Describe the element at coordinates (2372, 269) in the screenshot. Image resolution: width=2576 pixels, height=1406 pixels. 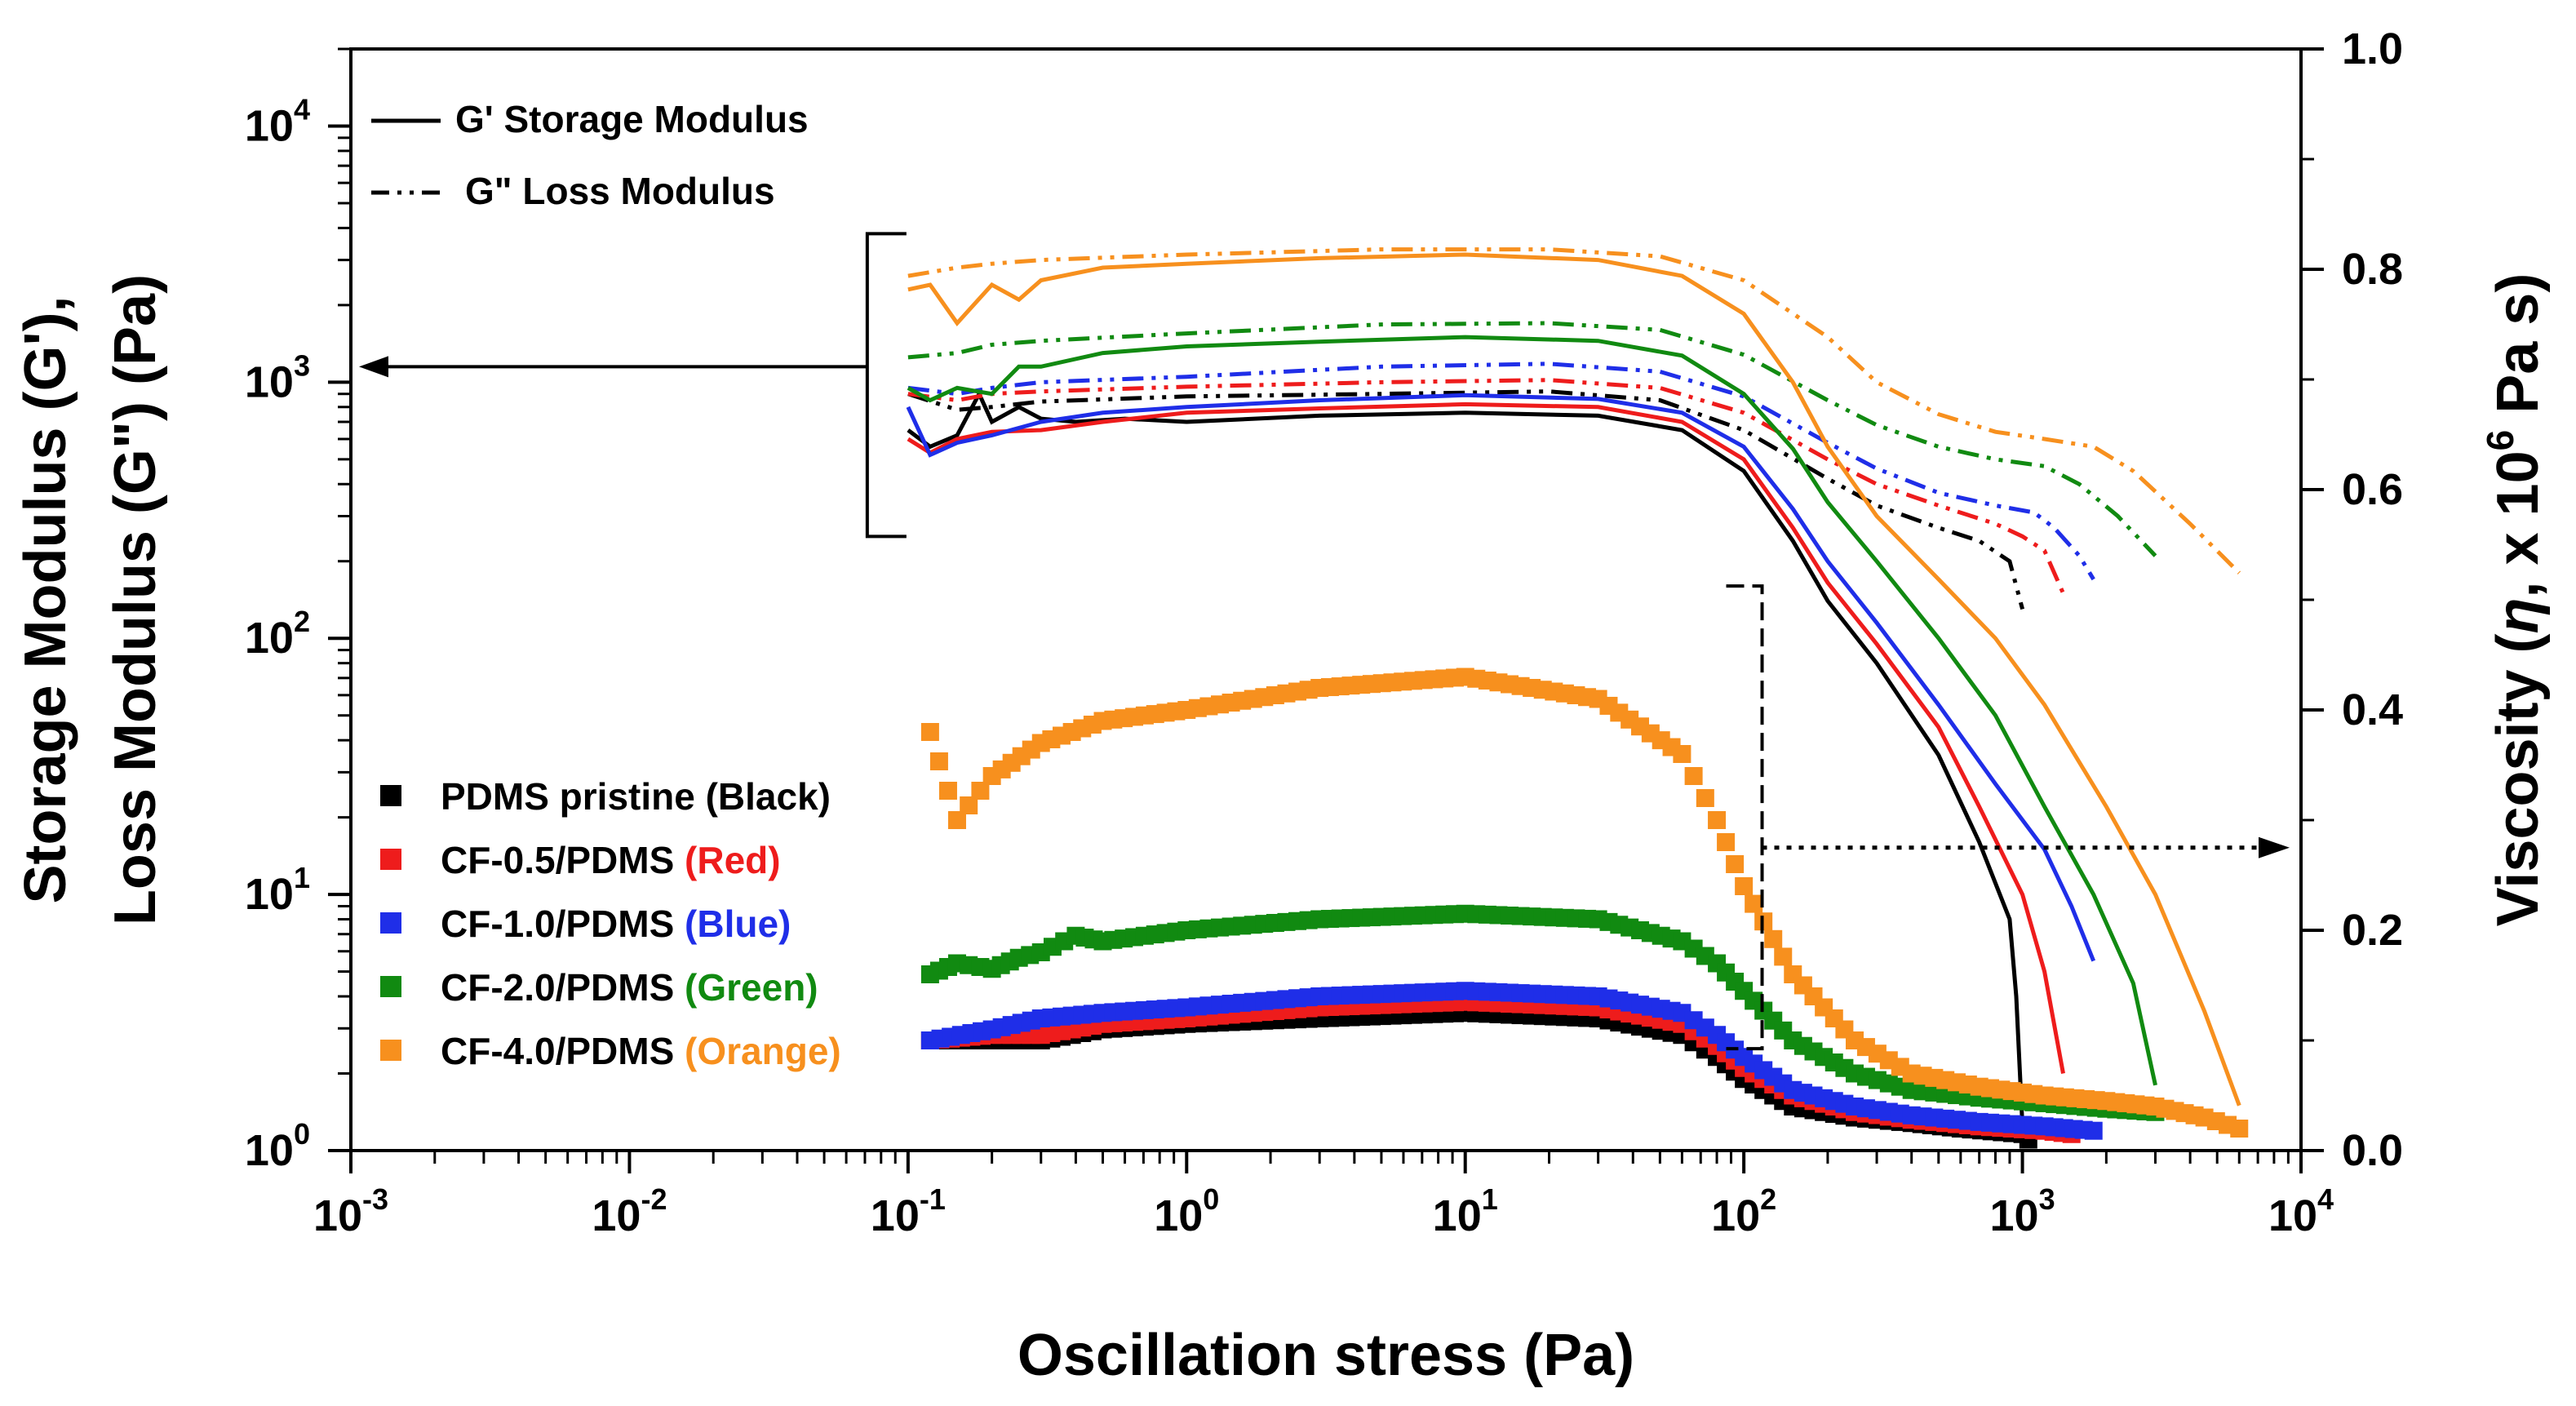
I see `y-right-tick-label: 0.8` at that location.